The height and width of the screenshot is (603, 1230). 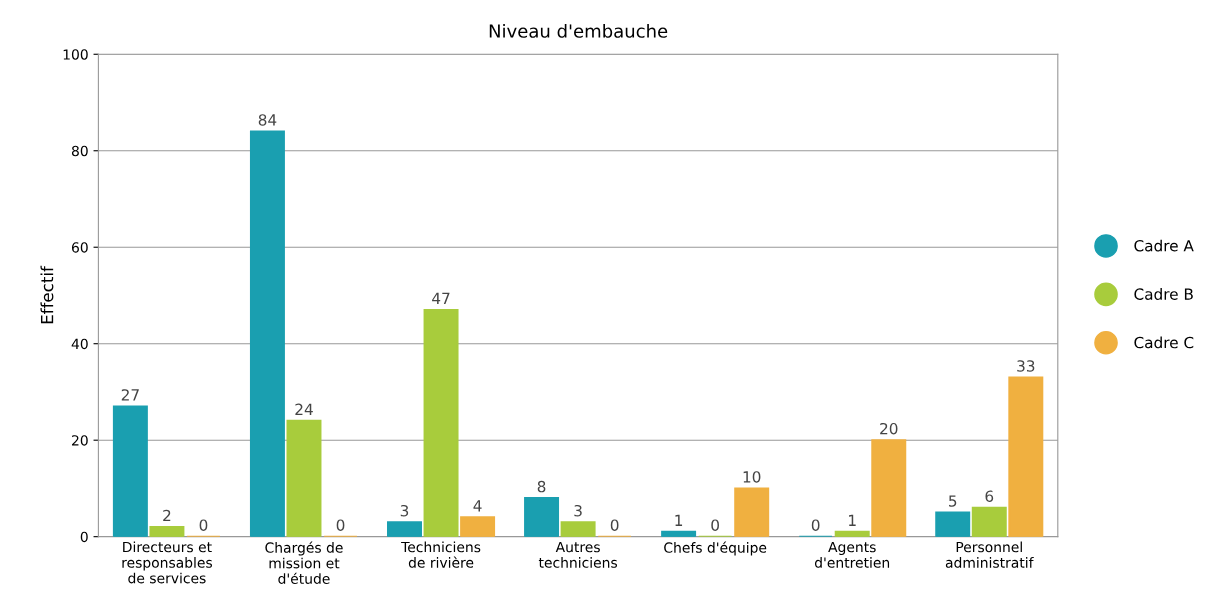 I want to click on x-tick-label: Techniciens de rivière, so click(x=441, y=554).